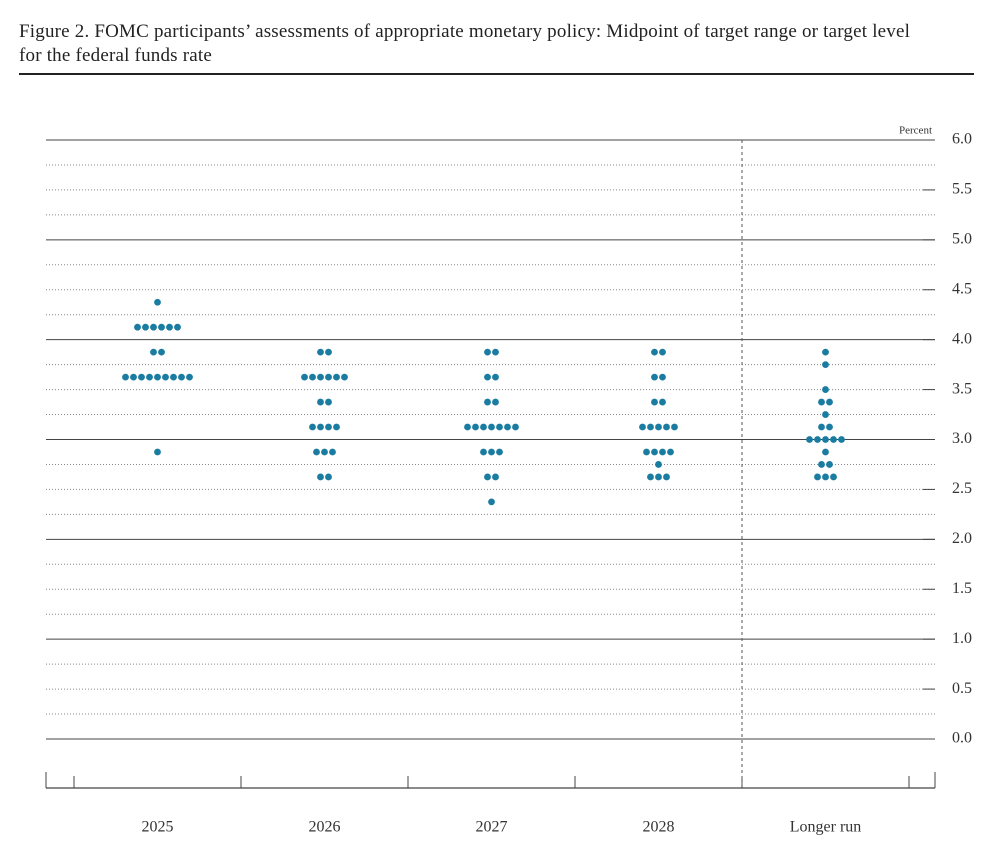 This screenshot has width=1000, height=848. What do you see at coordinates (962, 139) in the screenshot?
I see `y-tick-label: 6.0` at bounding box center [962, 139].